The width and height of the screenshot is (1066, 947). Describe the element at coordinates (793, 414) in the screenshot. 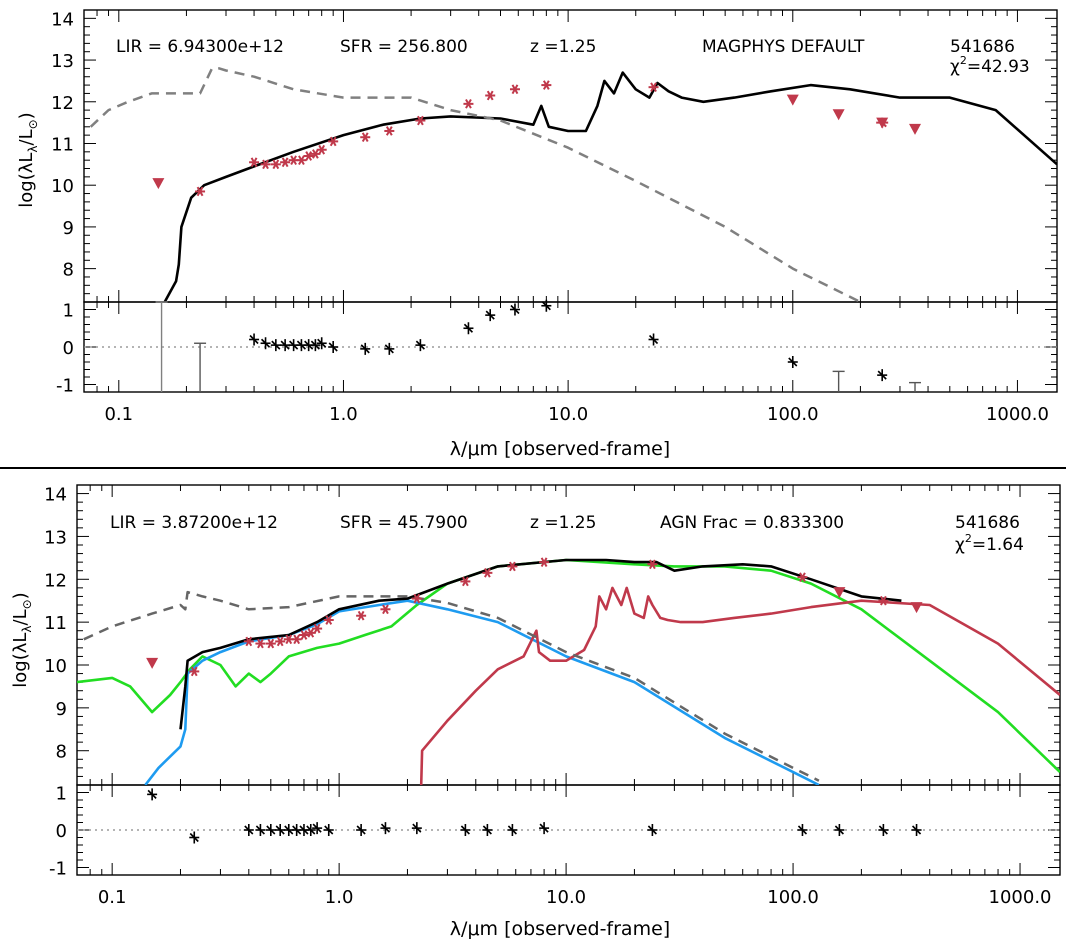

I see `top-xtick-label: 100.0` at that location.